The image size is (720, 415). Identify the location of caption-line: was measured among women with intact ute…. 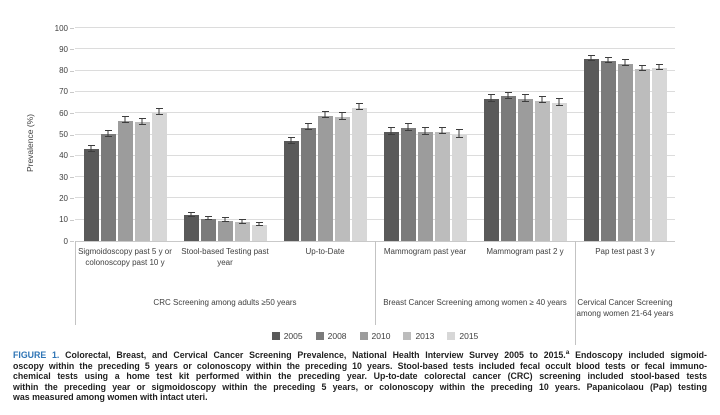
(110, 397).